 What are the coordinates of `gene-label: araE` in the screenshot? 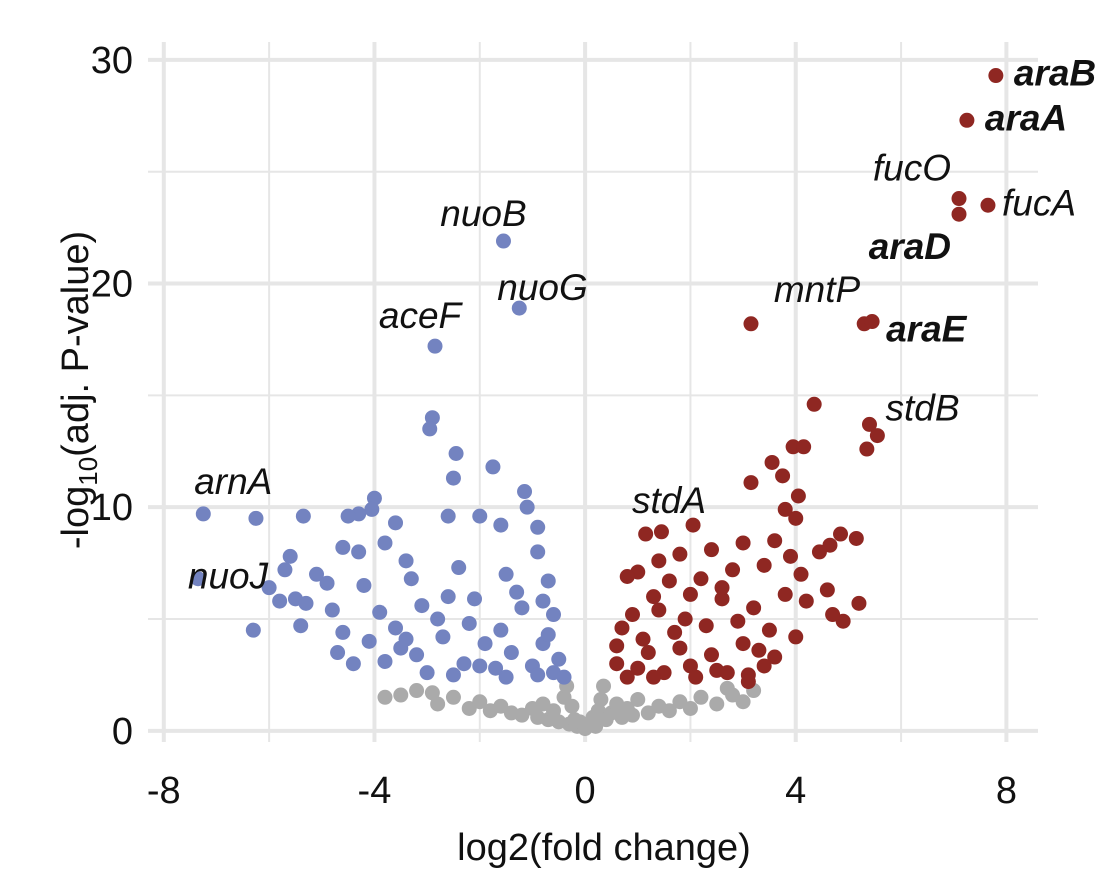 It's located at (927, 329).